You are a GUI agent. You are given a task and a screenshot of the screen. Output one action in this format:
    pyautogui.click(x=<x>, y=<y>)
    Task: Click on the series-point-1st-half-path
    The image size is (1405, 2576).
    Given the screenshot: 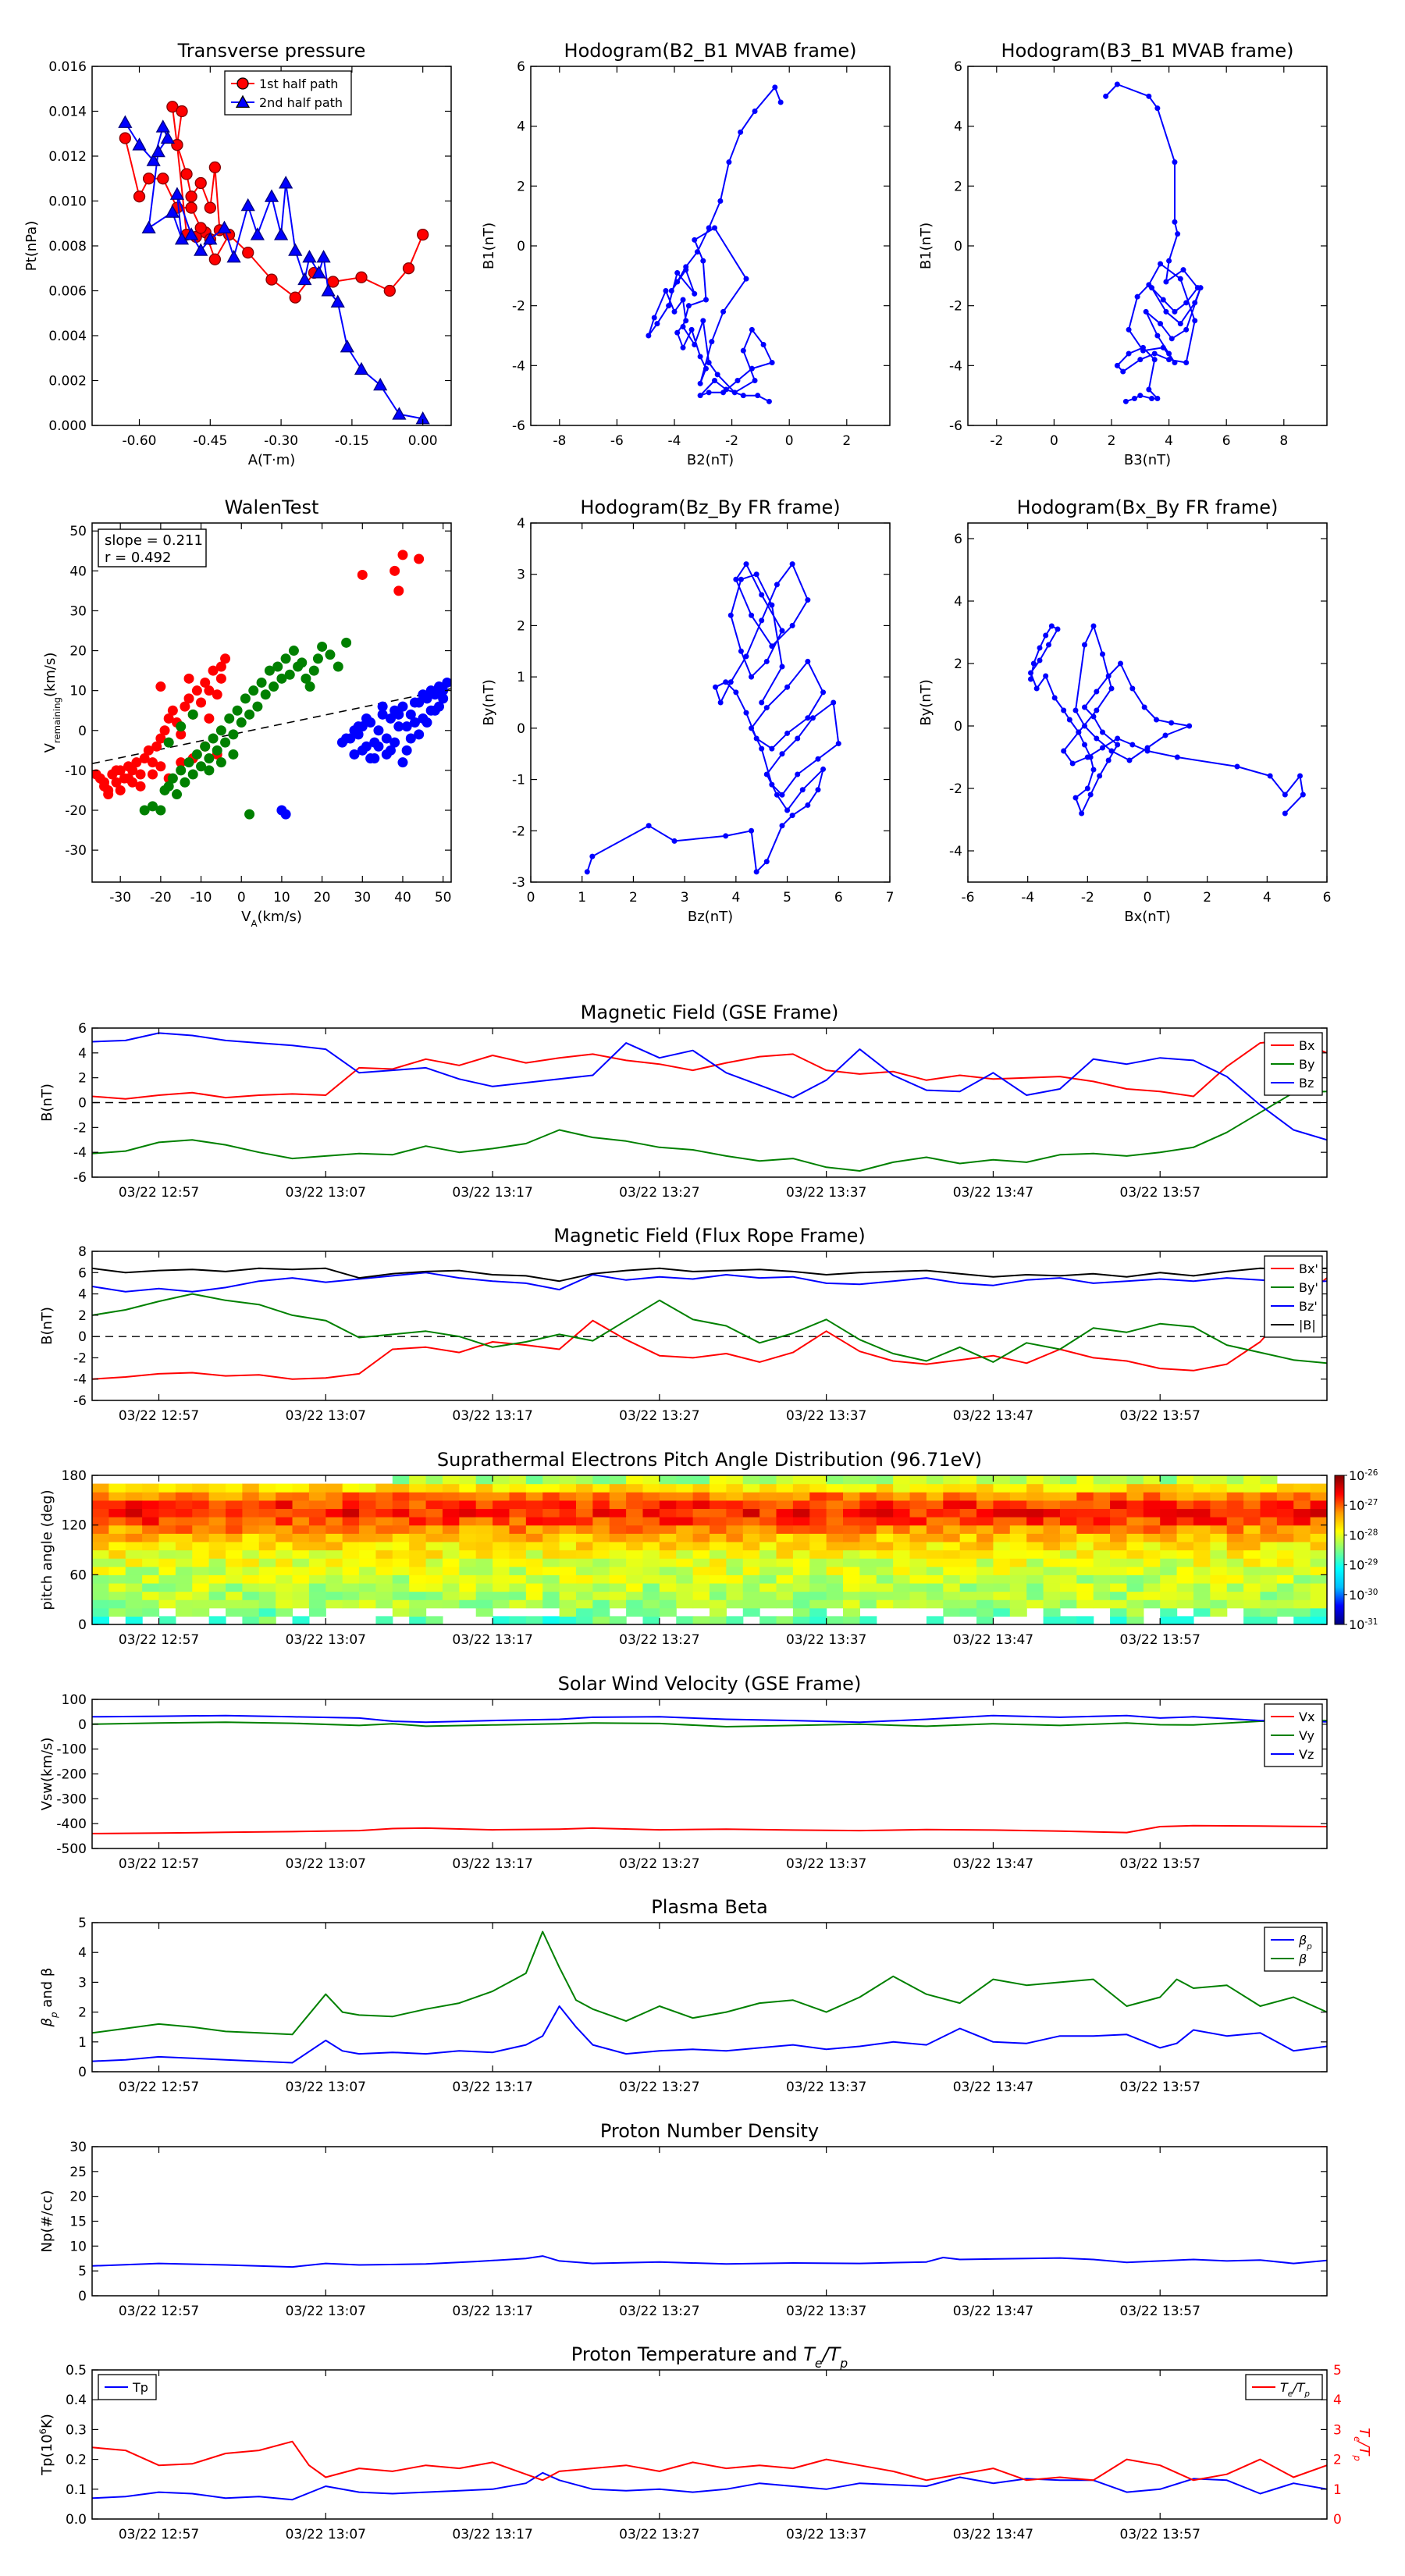 What is the action you would take?
    pyautogui.click(x=126, y=138)
    